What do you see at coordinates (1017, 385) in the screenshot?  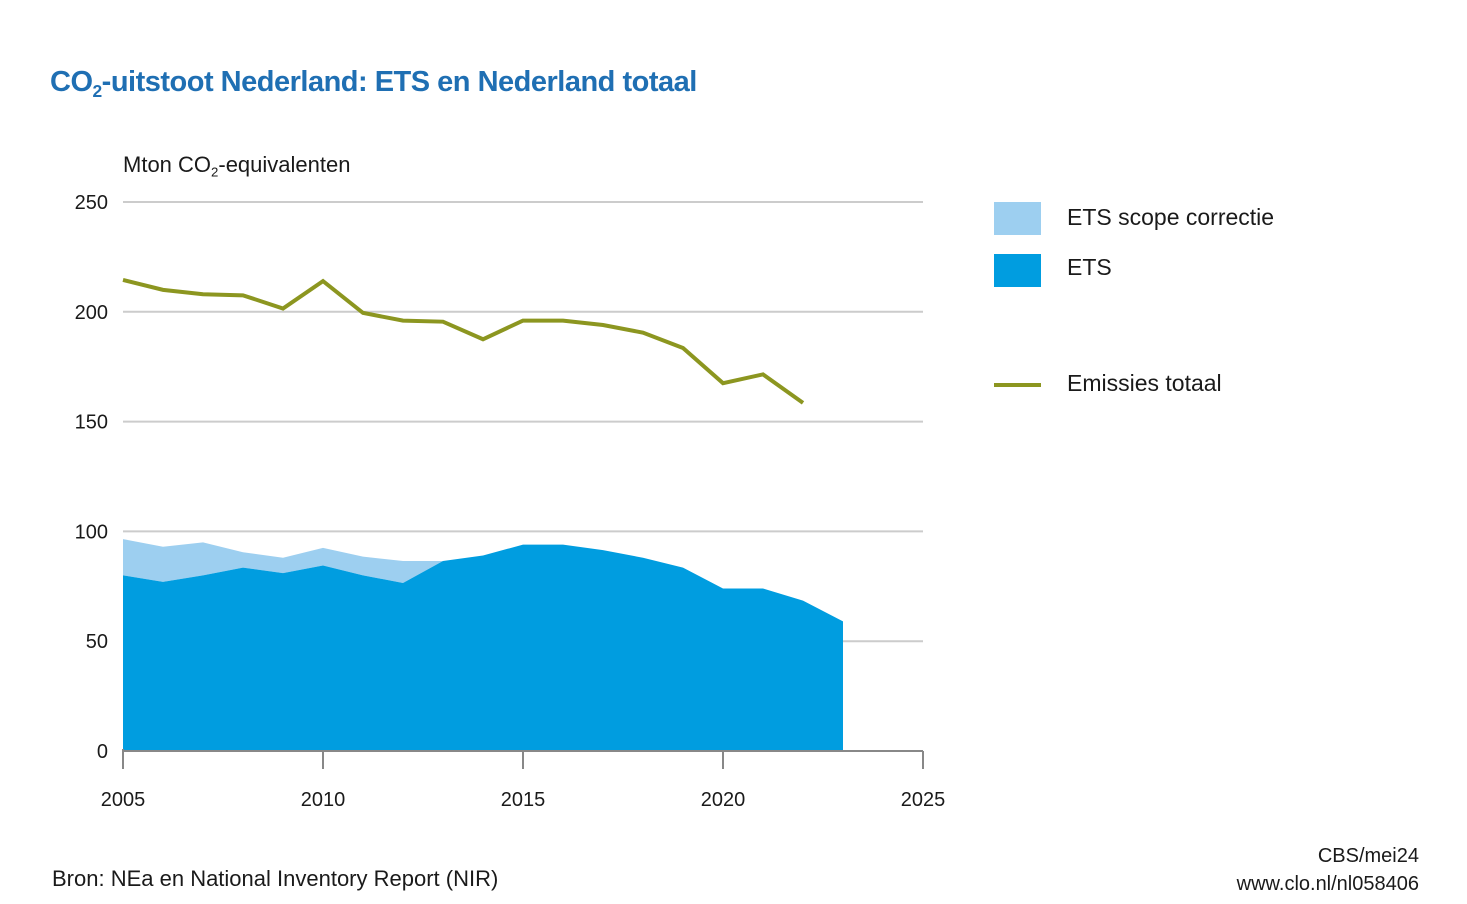 I see `legend-swatch-emissies-totaal` at bounding box center [1017, 385].